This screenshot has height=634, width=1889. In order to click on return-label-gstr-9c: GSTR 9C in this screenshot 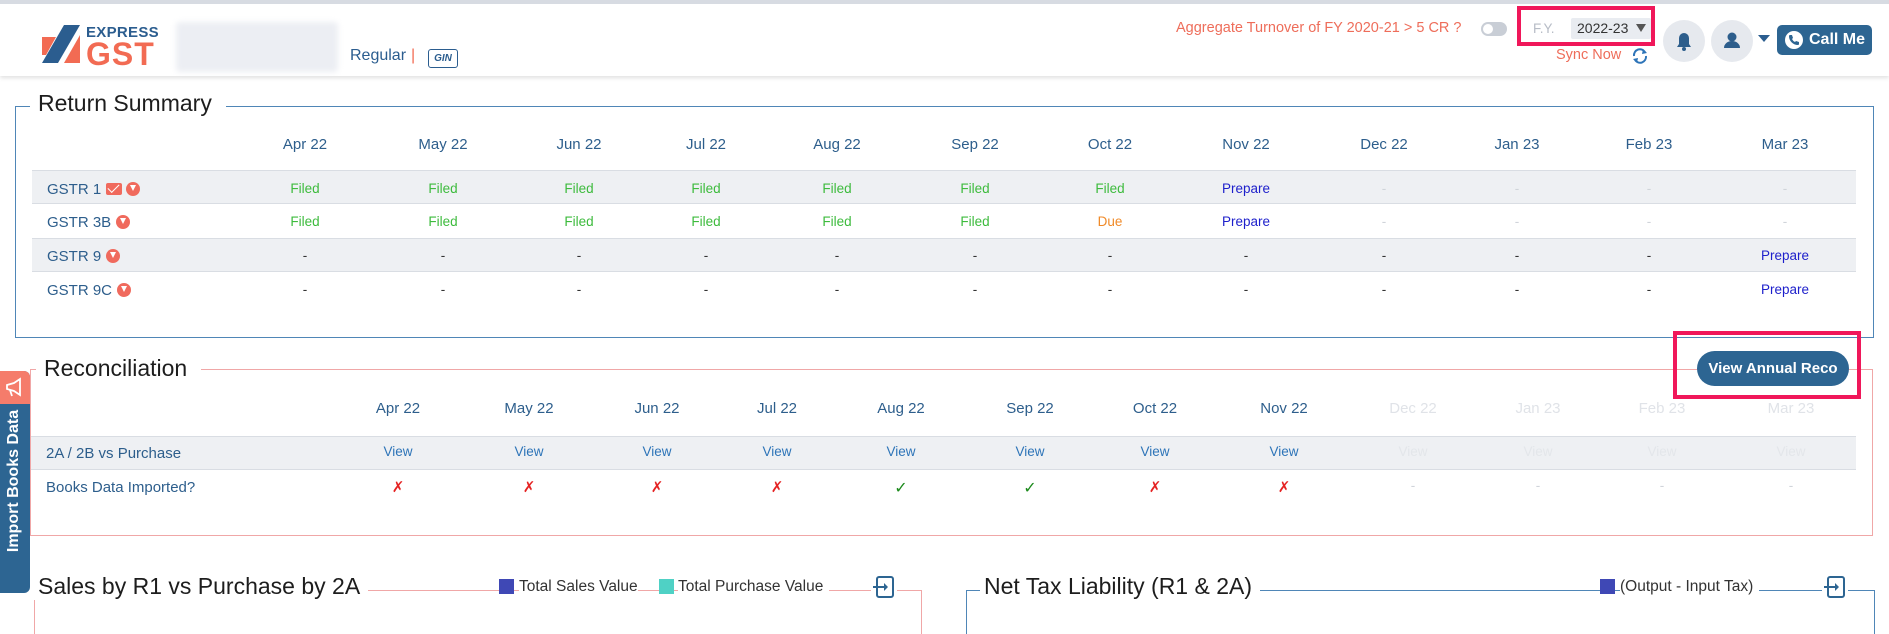, I will do `click(80, 290)`.